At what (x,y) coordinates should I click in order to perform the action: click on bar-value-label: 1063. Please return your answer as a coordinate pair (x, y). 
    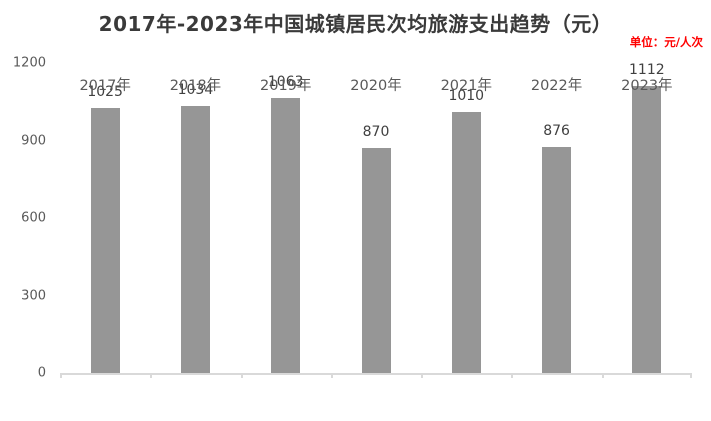
    Looking at the image, I should click on (285, 82).